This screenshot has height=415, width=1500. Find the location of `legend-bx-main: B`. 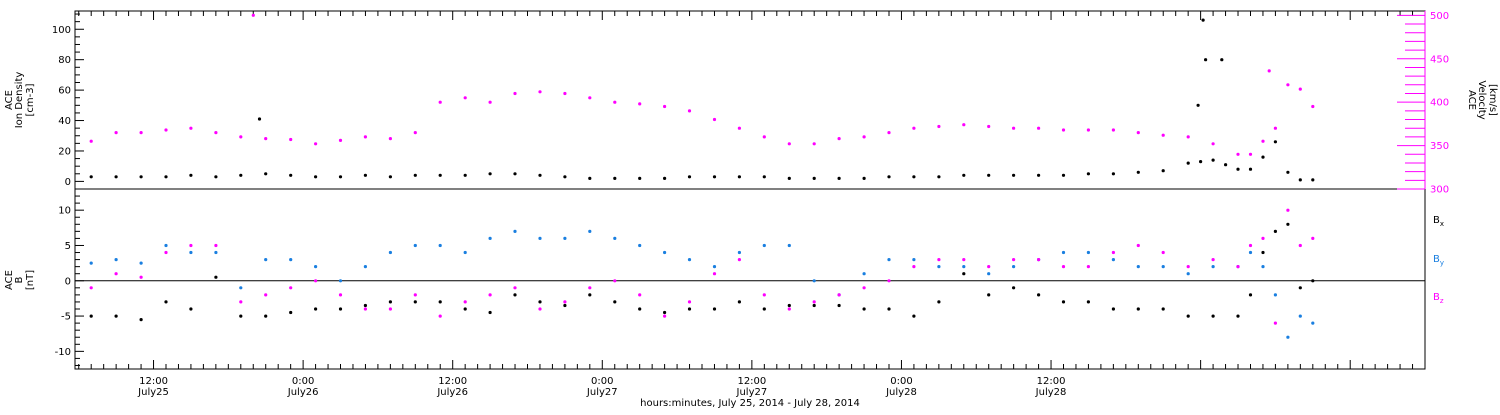

legend-bx-main: B is located at coordinates (1436, 220).